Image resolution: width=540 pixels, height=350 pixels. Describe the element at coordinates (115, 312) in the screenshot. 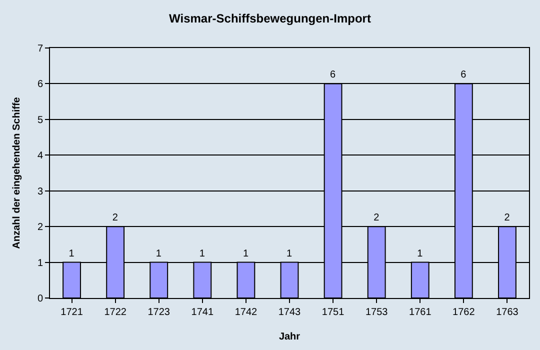

I see `x-tick-label: 1722` at that location.